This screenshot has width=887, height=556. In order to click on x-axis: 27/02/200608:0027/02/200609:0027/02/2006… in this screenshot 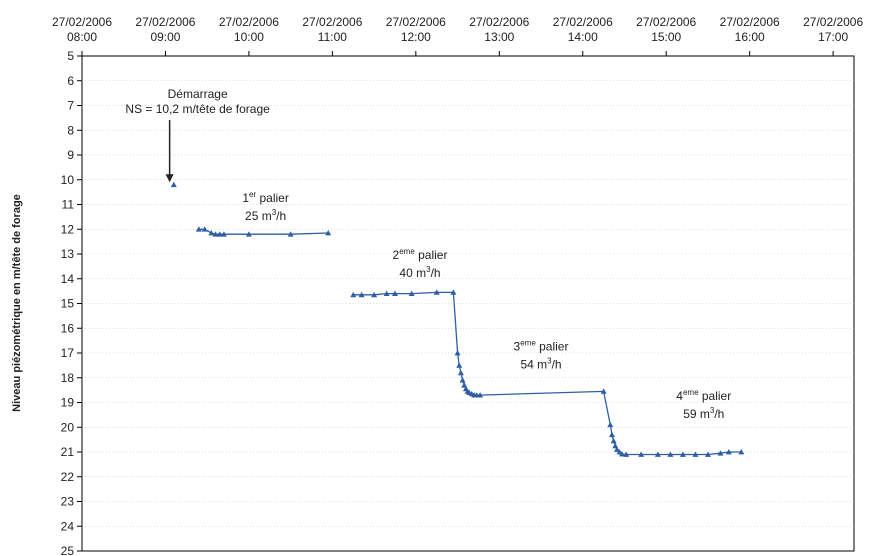, I will do `click(457, 35)`.